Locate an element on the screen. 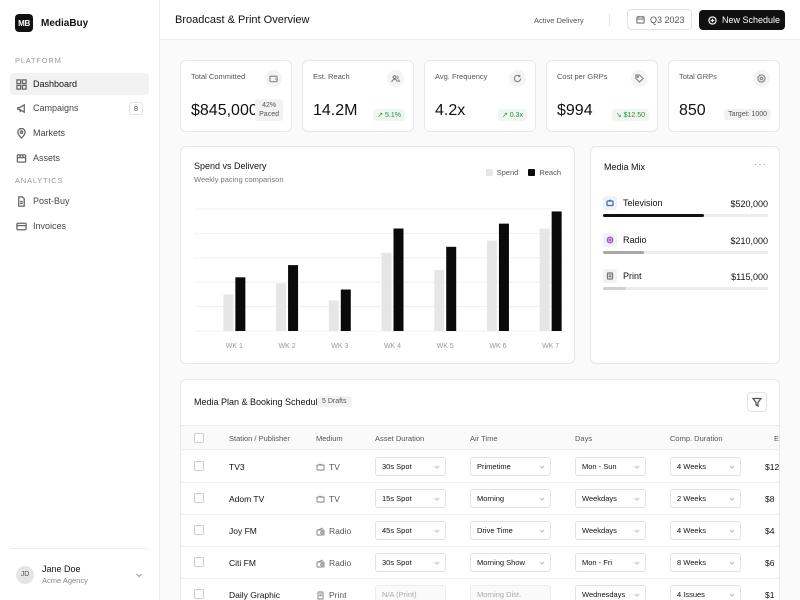 The width and height of the screenshot is (800, 600). mix-value: $210,000 is located at coordinates (749, 241).